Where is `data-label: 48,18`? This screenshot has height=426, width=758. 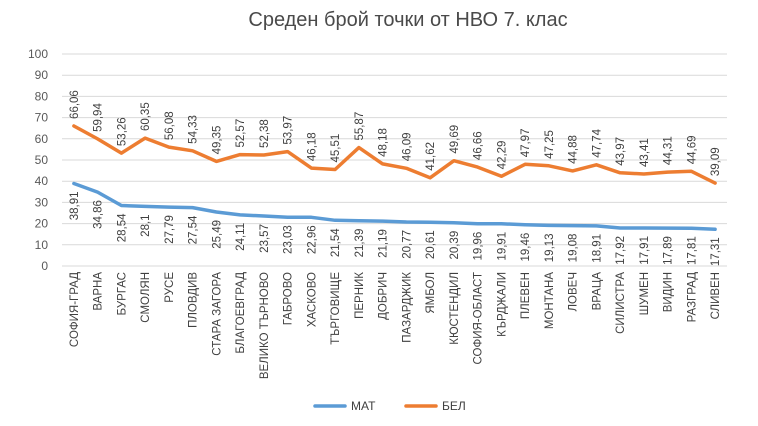 data-label: 48,18 is located at coordinates (384, 142).